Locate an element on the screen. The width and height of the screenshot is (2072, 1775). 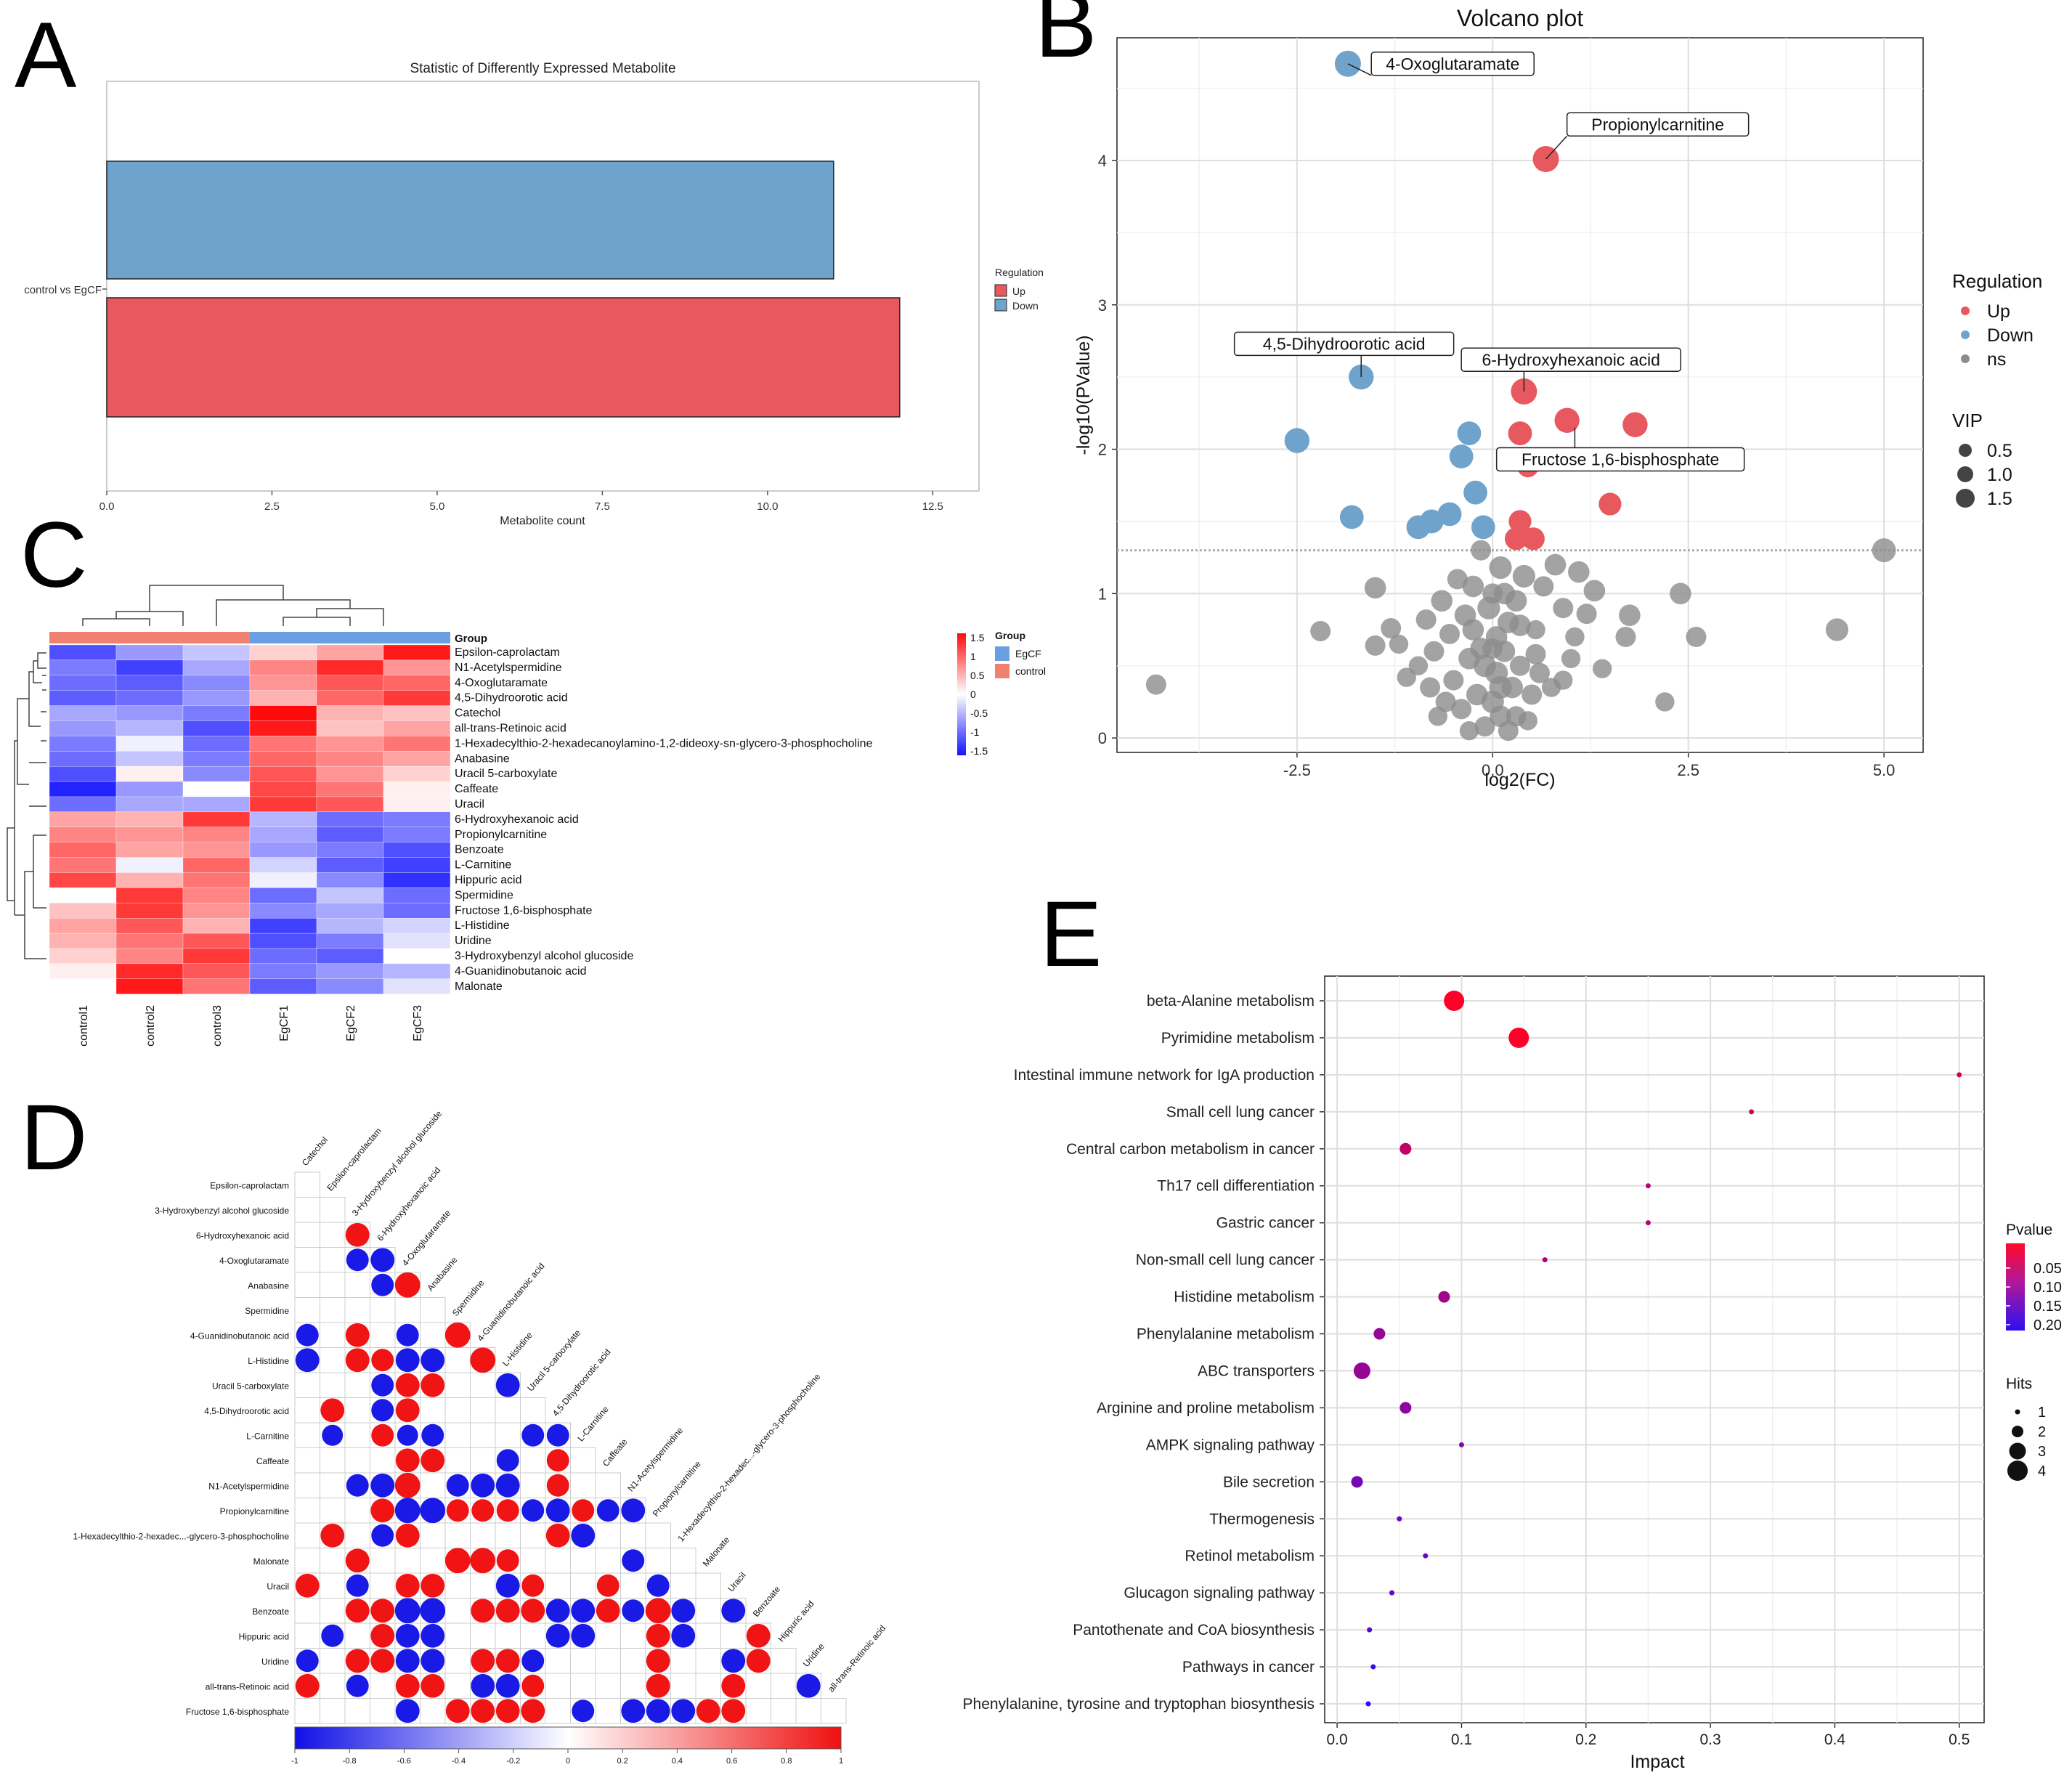
pathway-dot-pathways-in-cancer is located at coordinates (1373, 1667).